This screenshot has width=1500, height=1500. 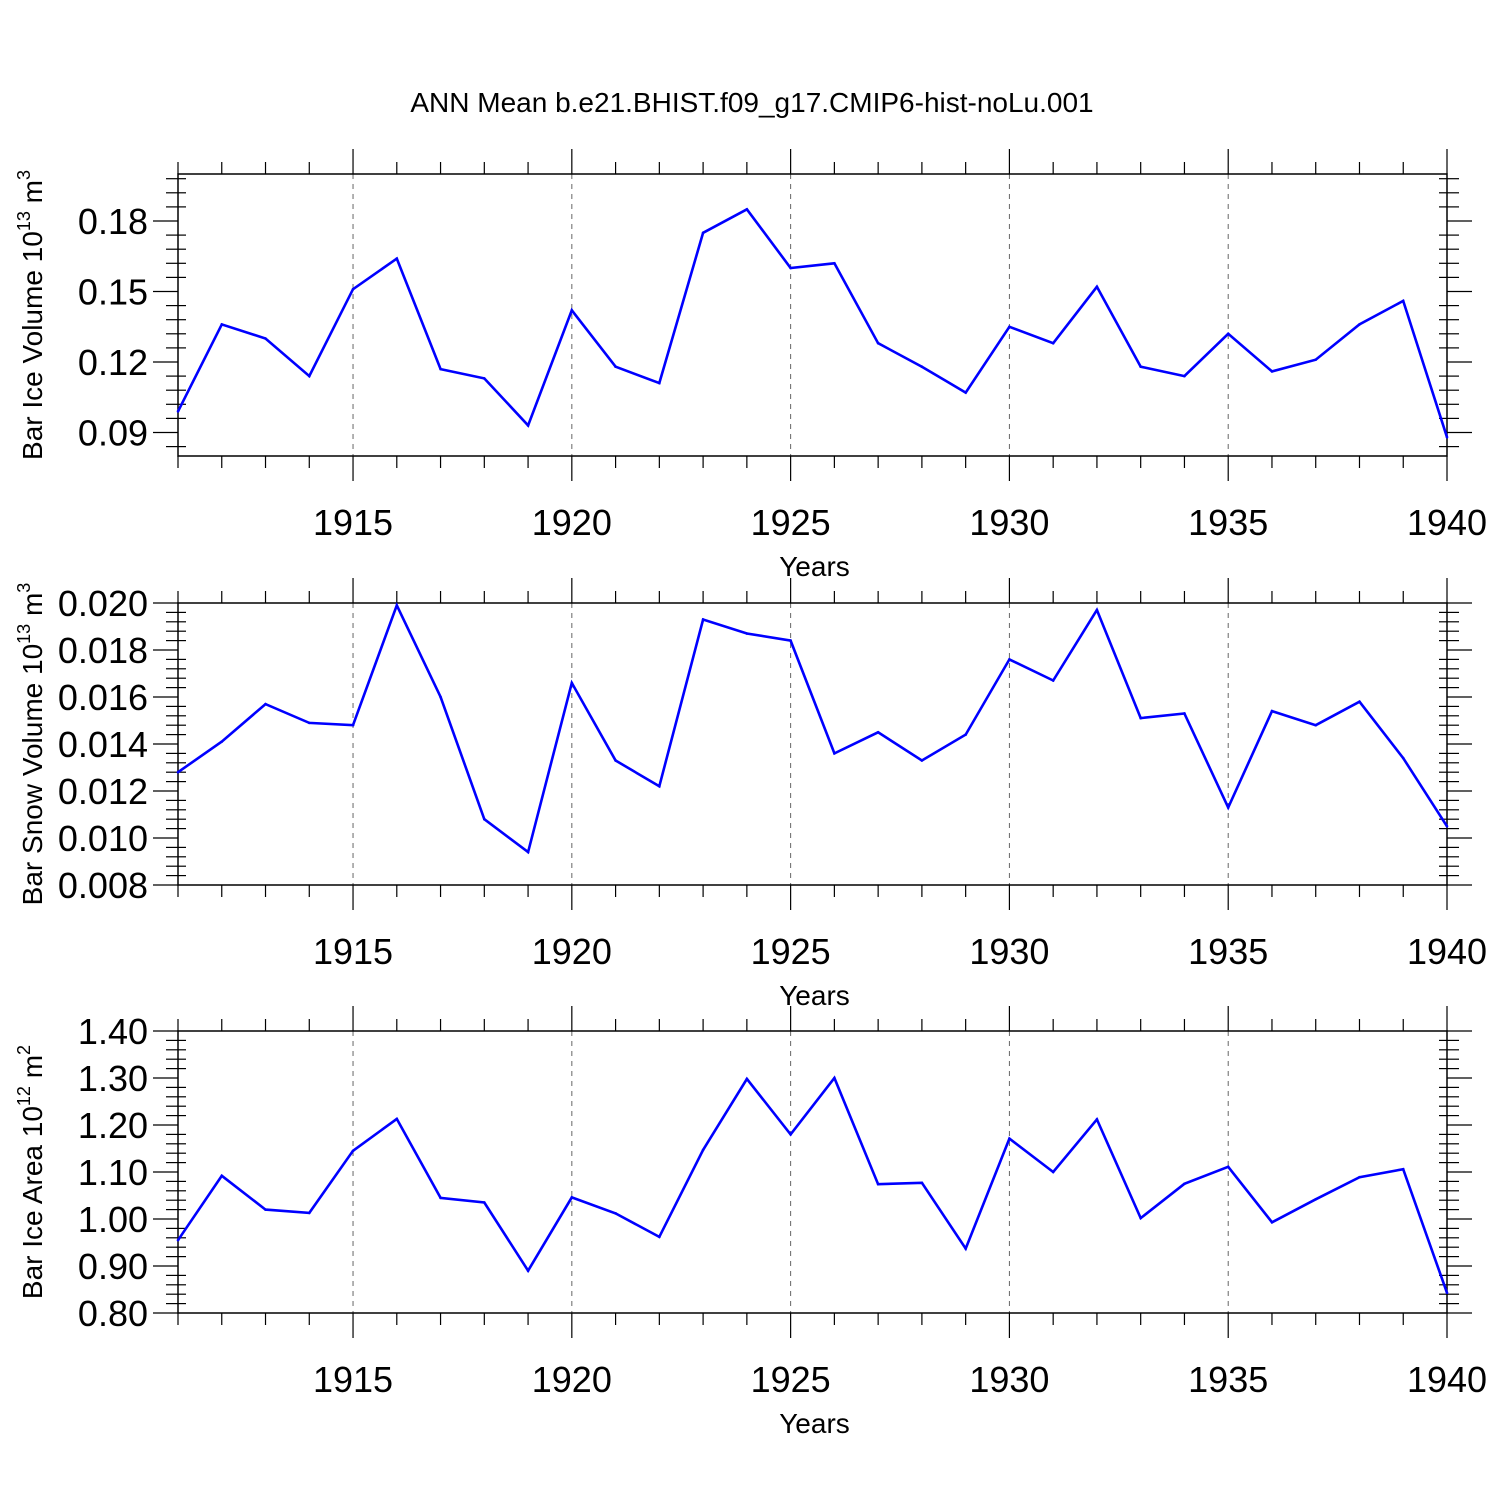 I want to click on y-tick-label: 1.40, so click(x=113, y=1031).